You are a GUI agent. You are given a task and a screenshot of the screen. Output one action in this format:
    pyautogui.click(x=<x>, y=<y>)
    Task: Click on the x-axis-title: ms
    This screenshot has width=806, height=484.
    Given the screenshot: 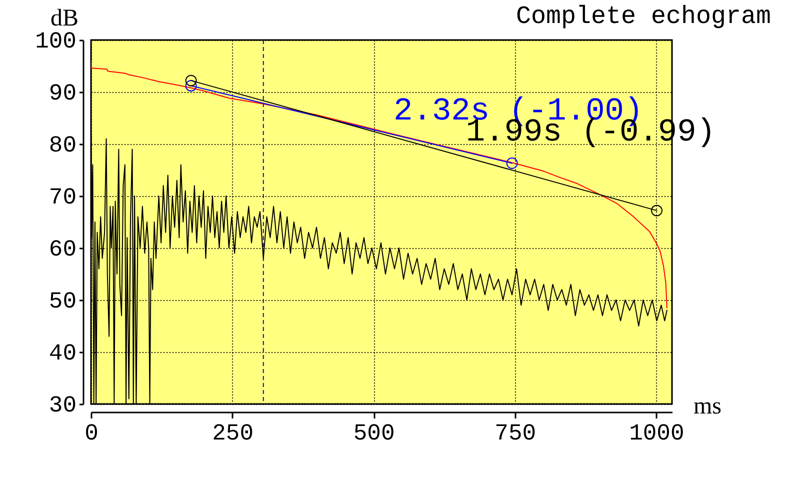 What is the action you would take?
    pyautogui.click(x=707, y=407)
    